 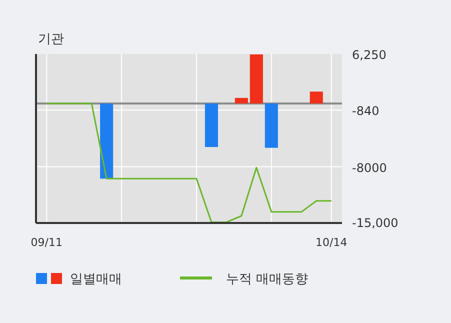 I want to click on x-tick-label: 09/11, so click(x=46, y=242).